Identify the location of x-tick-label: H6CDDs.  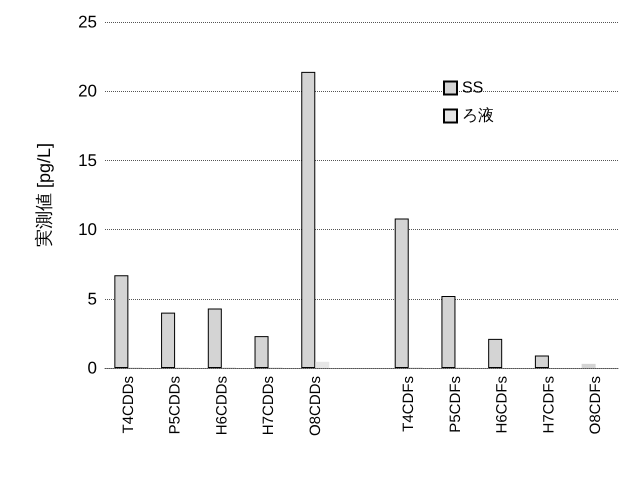
(221, 406).